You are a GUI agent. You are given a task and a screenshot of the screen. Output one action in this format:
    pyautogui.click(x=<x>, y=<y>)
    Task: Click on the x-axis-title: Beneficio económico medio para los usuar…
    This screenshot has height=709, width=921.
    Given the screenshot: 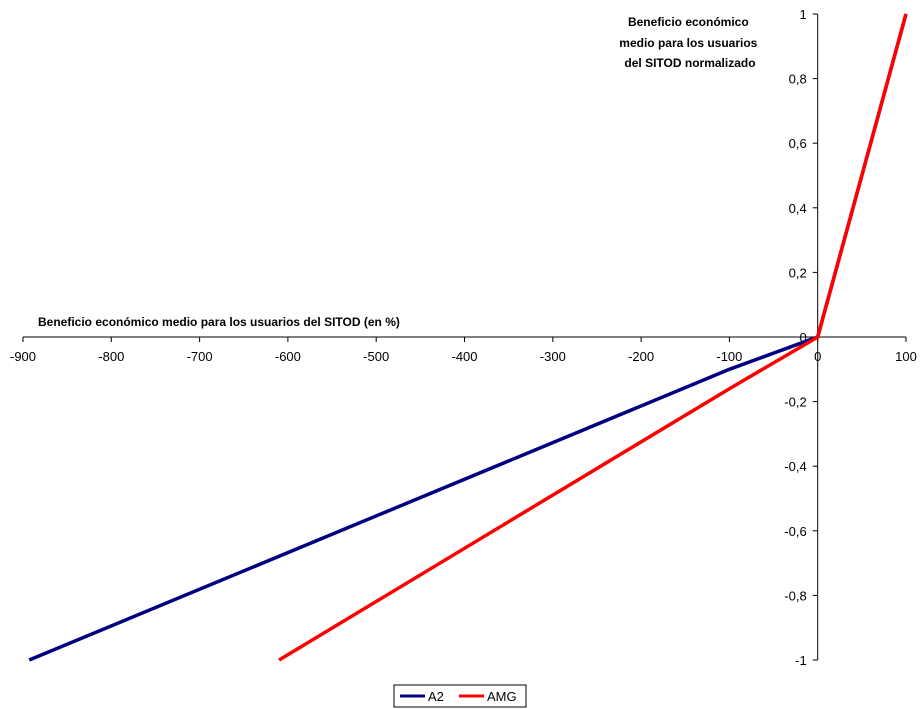 What is the action you would take?
    pyautogui.click(x=219, y=322)
    